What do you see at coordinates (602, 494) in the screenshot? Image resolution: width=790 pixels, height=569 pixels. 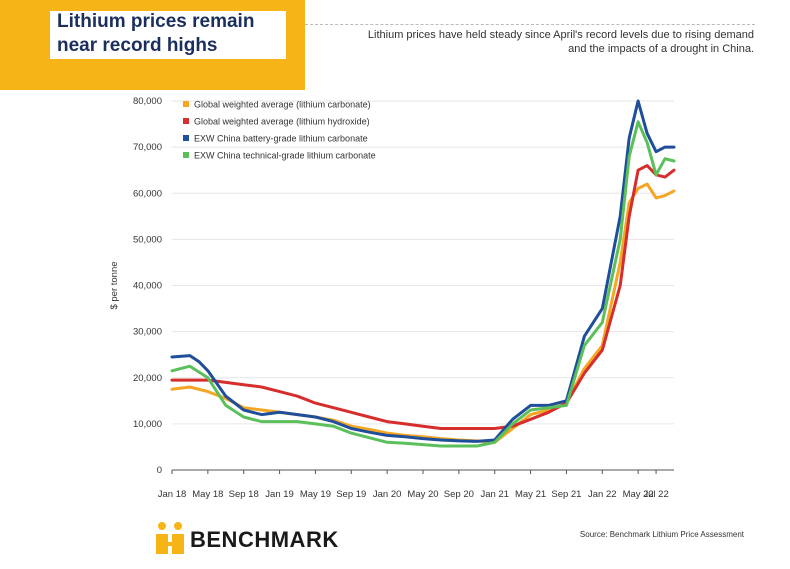 I see `x-tick-label: Jan 22` at bounding box center [602, 494].